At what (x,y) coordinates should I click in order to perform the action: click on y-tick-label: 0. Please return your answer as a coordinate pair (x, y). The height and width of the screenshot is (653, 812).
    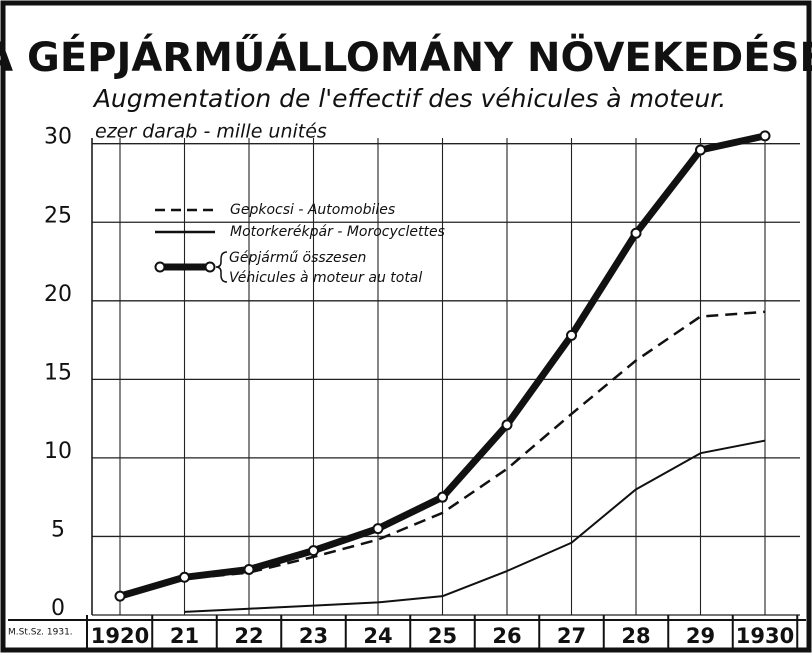
    Looking at the image, I should click on (58, 608).